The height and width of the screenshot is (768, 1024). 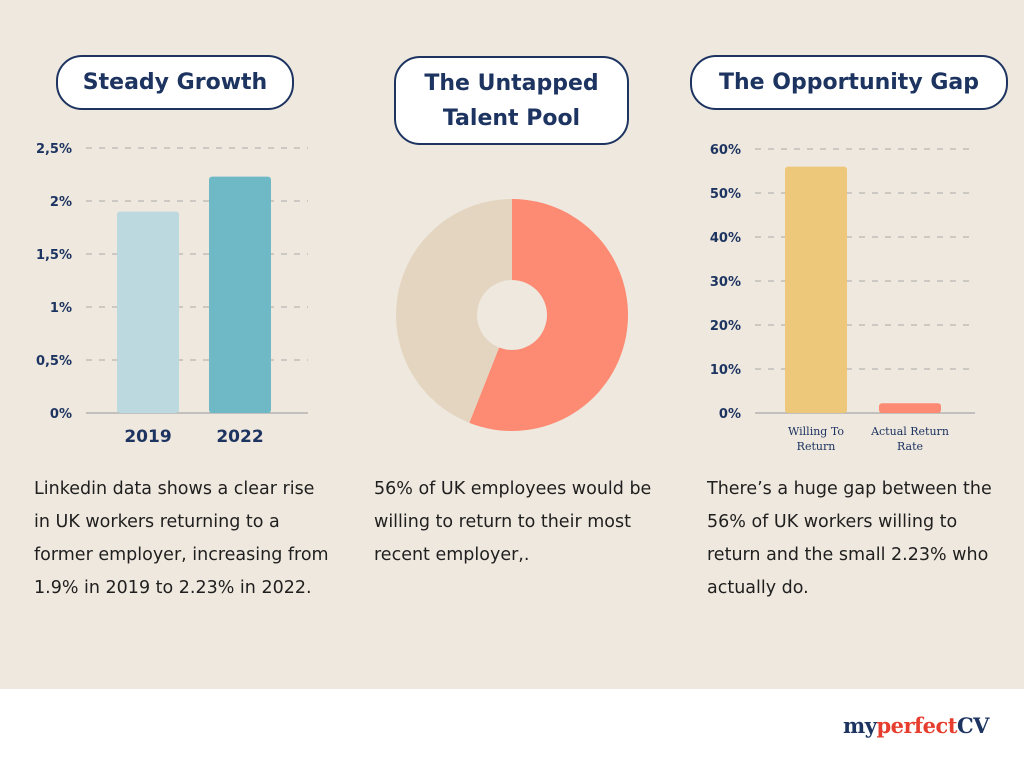 I want to click on footer, so click(x=512, y=728).